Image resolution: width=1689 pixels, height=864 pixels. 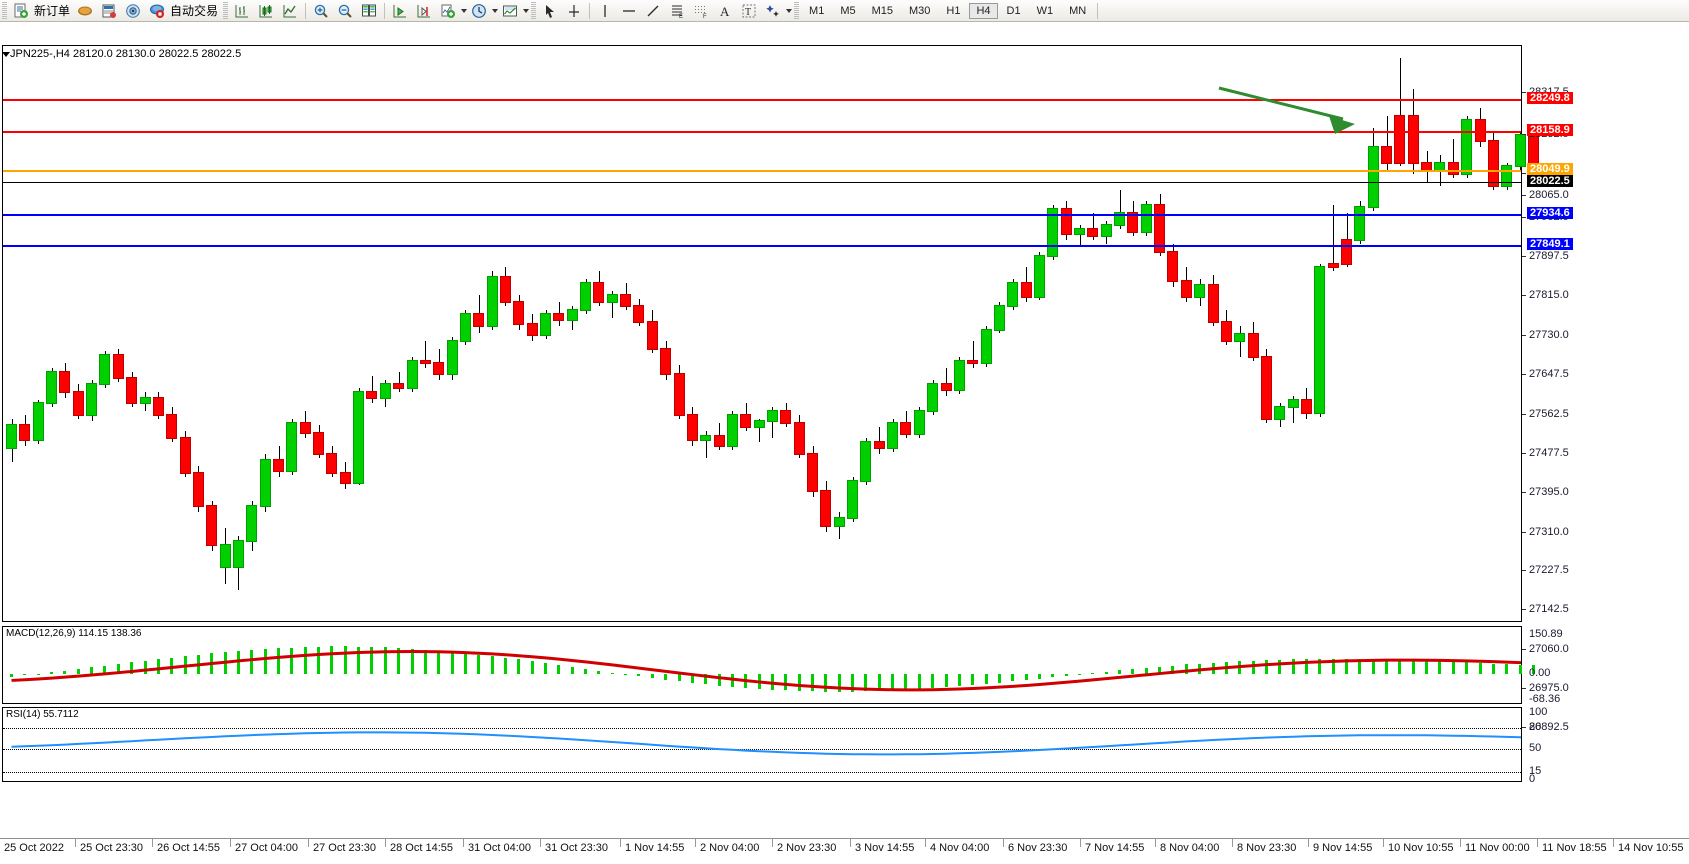 What do you see at coordinates (1550, 169) in the screenshot?
I see `price-badge-pivot-line: 28049.9` at bounding box center [1550, 169].